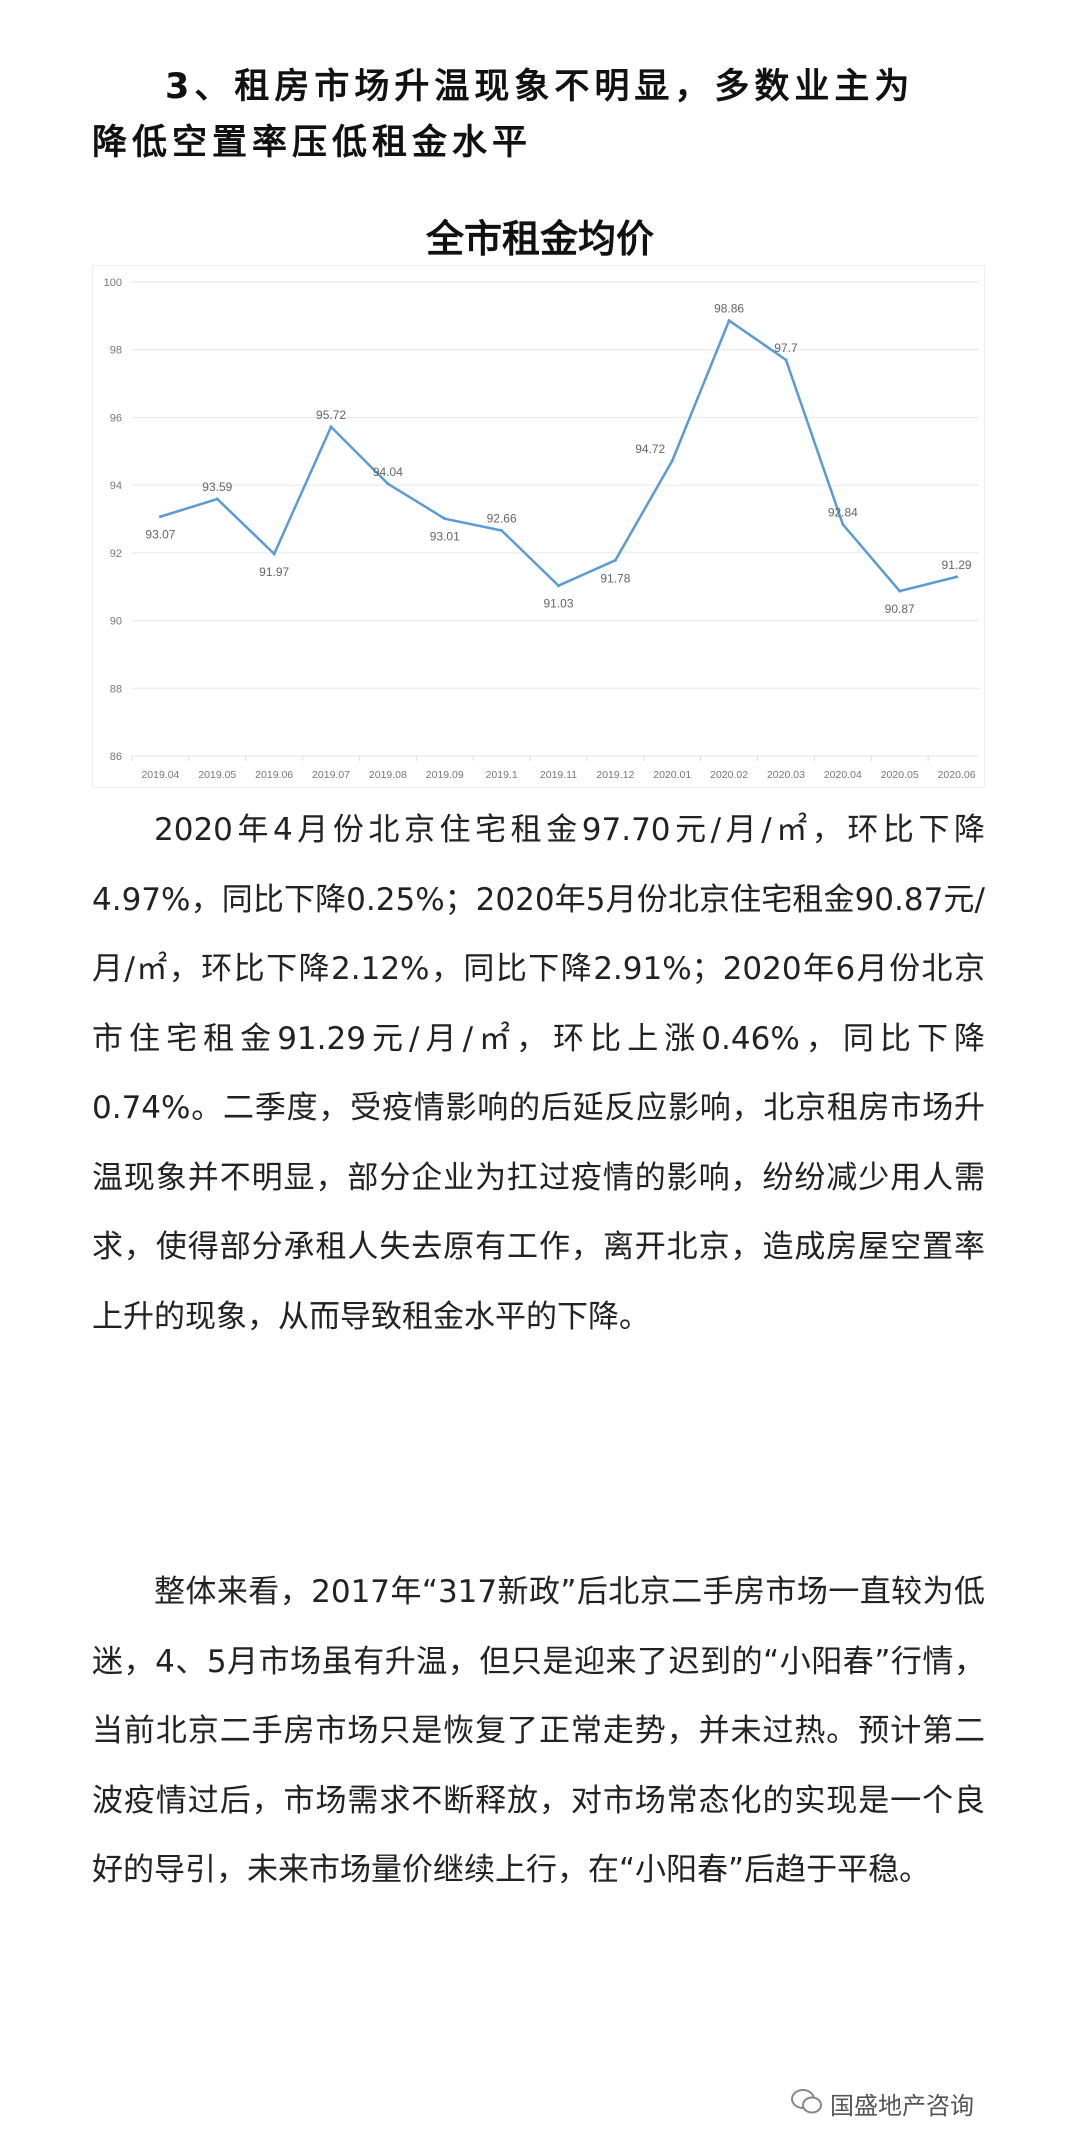 This screenshot has width=1080, height=2131. I want to click on y-tick-label: 100, so click(113, 283).